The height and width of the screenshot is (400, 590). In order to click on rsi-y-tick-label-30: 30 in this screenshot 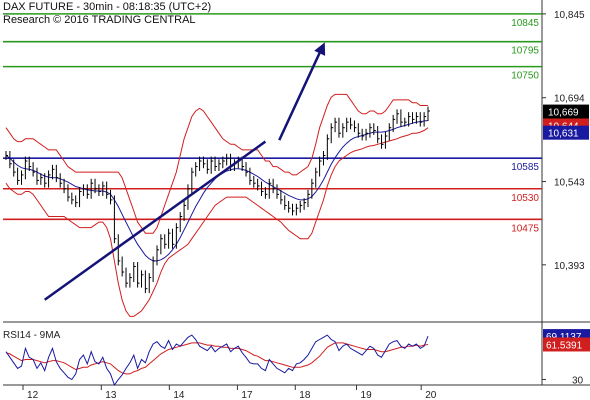, I will do `click(578, 380)`.